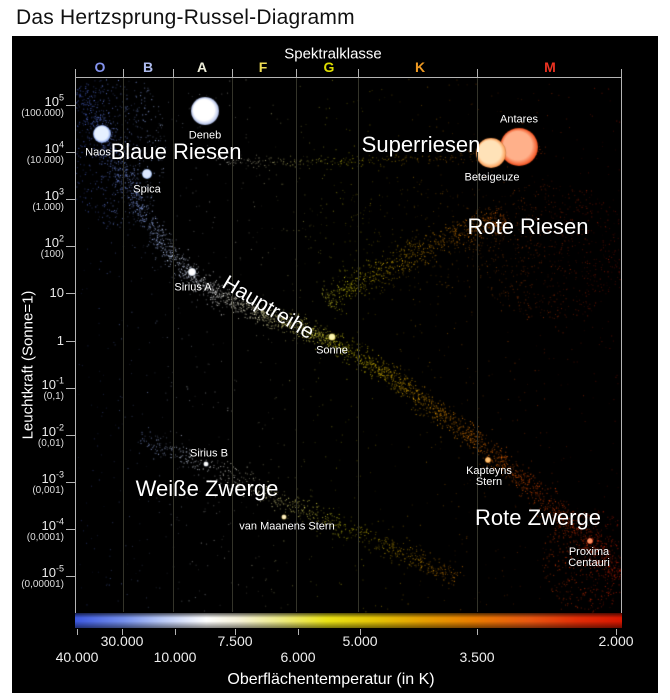  I want to click on star-label-antares: Antares, so click(519, 119).